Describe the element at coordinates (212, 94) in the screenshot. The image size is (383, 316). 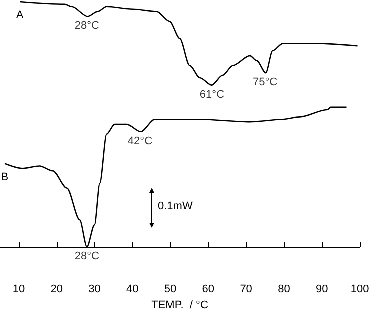
I see `annotation: 61°C` at that location.